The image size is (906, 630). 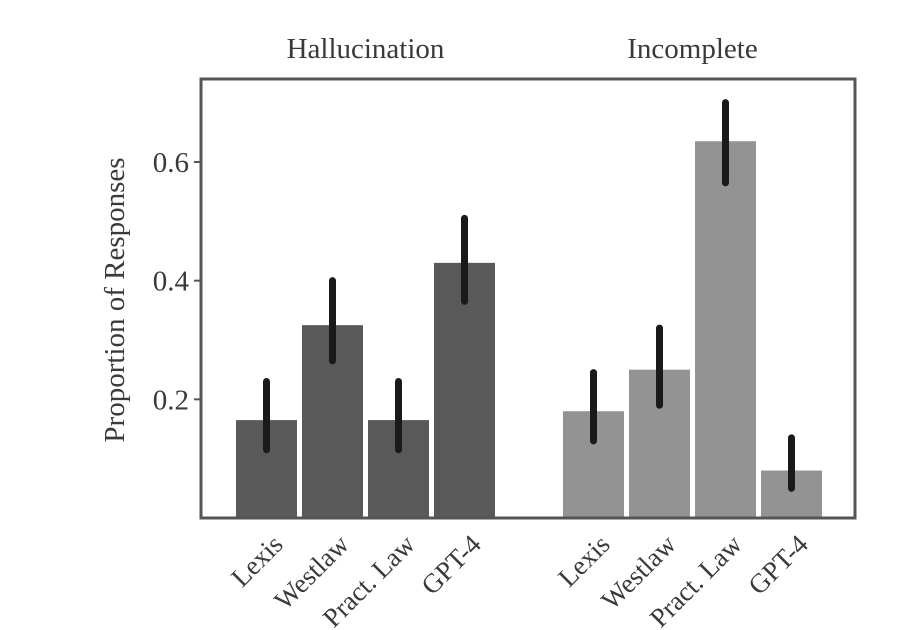 I want to click on panel-title-0: Hallucination, so click(x=366, y=49).